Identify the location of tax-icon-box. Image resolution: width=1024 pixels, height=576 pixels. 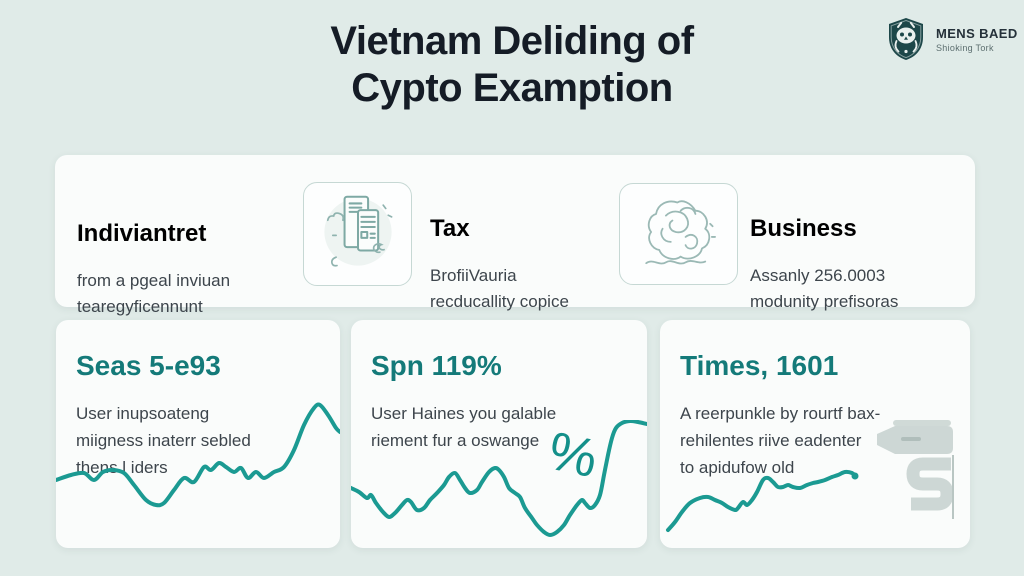
(357, 234).